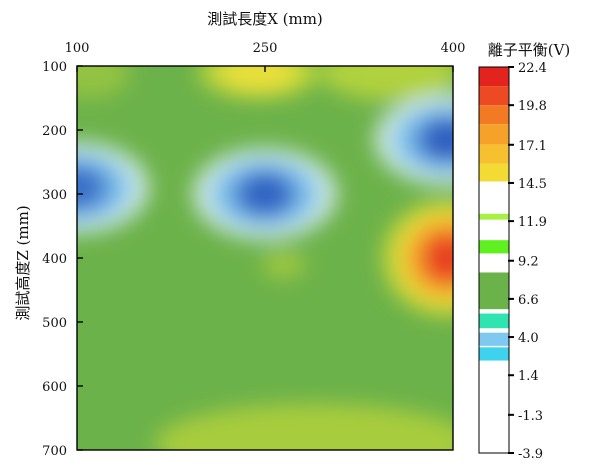  What do you see at coordinates (453, 48) in the screenshot?
I see `x-tick-label: 400` at bounding box center [453, 48].